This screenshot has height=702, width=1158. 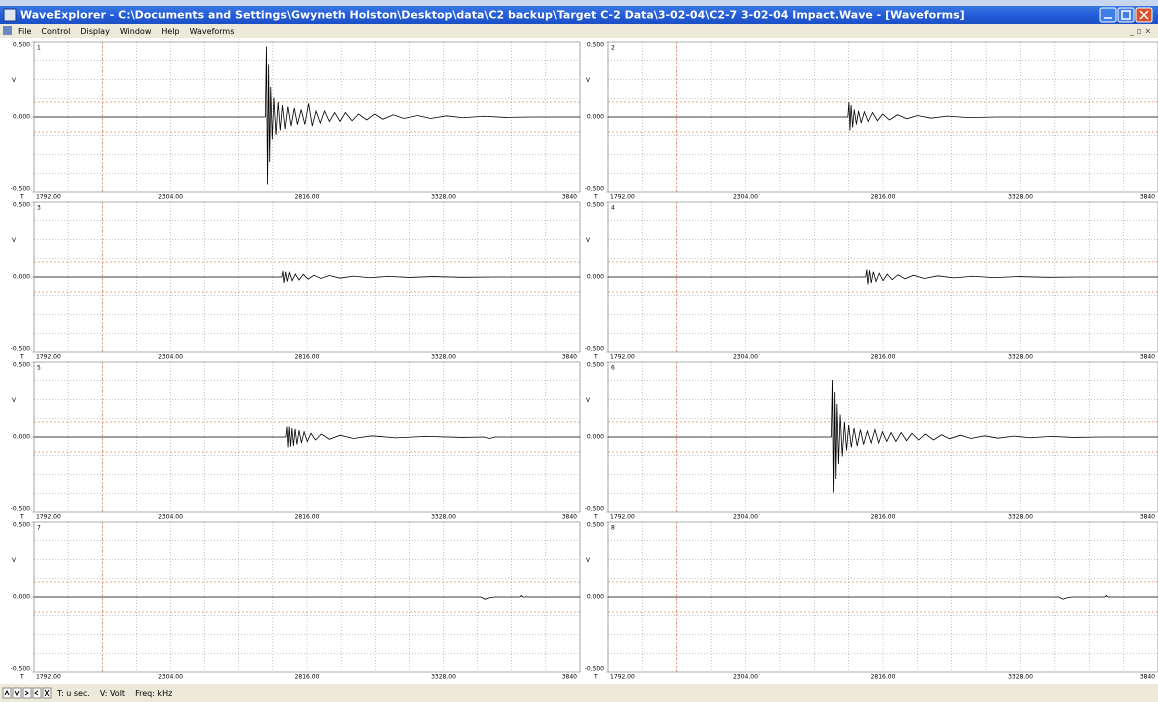 What do you see at coordinates (39, 208) in the screenshot?
I see `panel-number: 3` at bounding box center [39, 208].